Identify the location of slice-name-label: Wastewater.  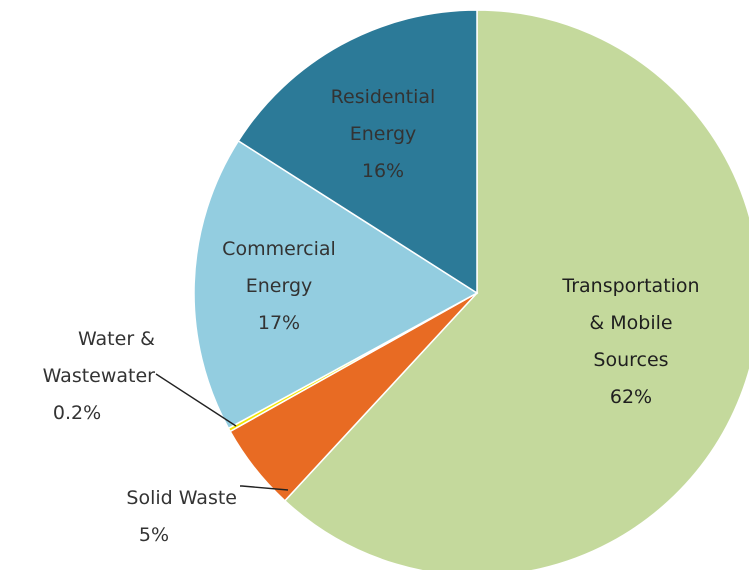
(99, 376).